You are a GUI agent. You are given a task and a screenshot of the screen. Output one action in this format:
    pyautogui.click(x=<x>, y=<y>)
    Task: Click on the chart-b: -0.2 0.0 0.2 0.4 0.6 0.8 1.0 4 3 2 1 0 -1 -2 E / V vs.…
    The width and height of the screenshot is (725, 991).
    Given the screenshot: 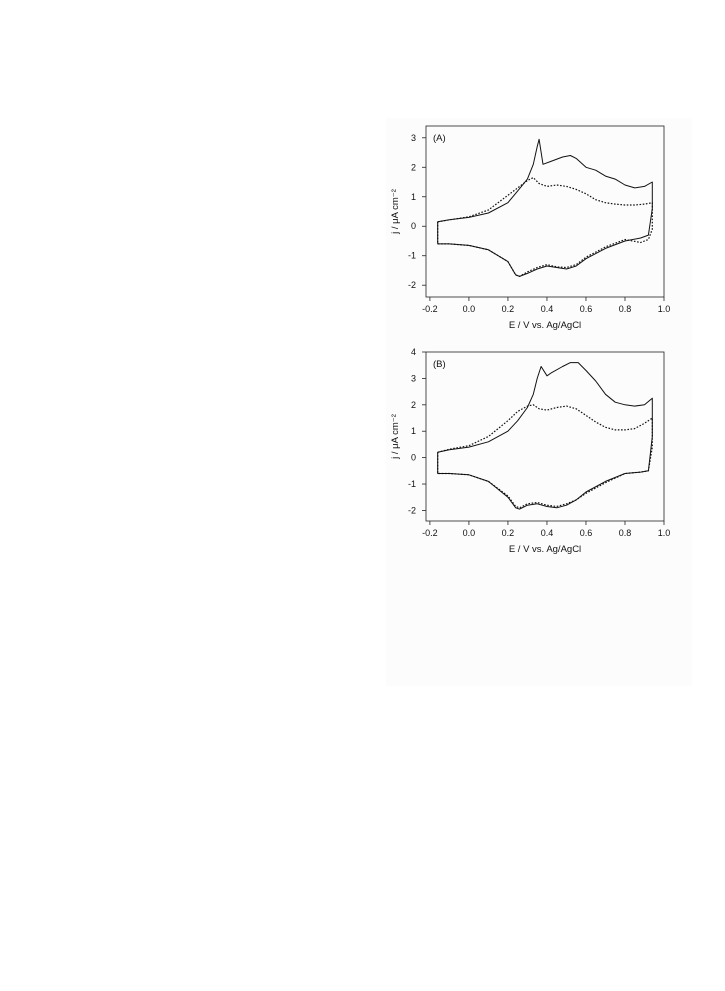 What is the action you would take?
    pyautogui.click(x=530, y=451)
    